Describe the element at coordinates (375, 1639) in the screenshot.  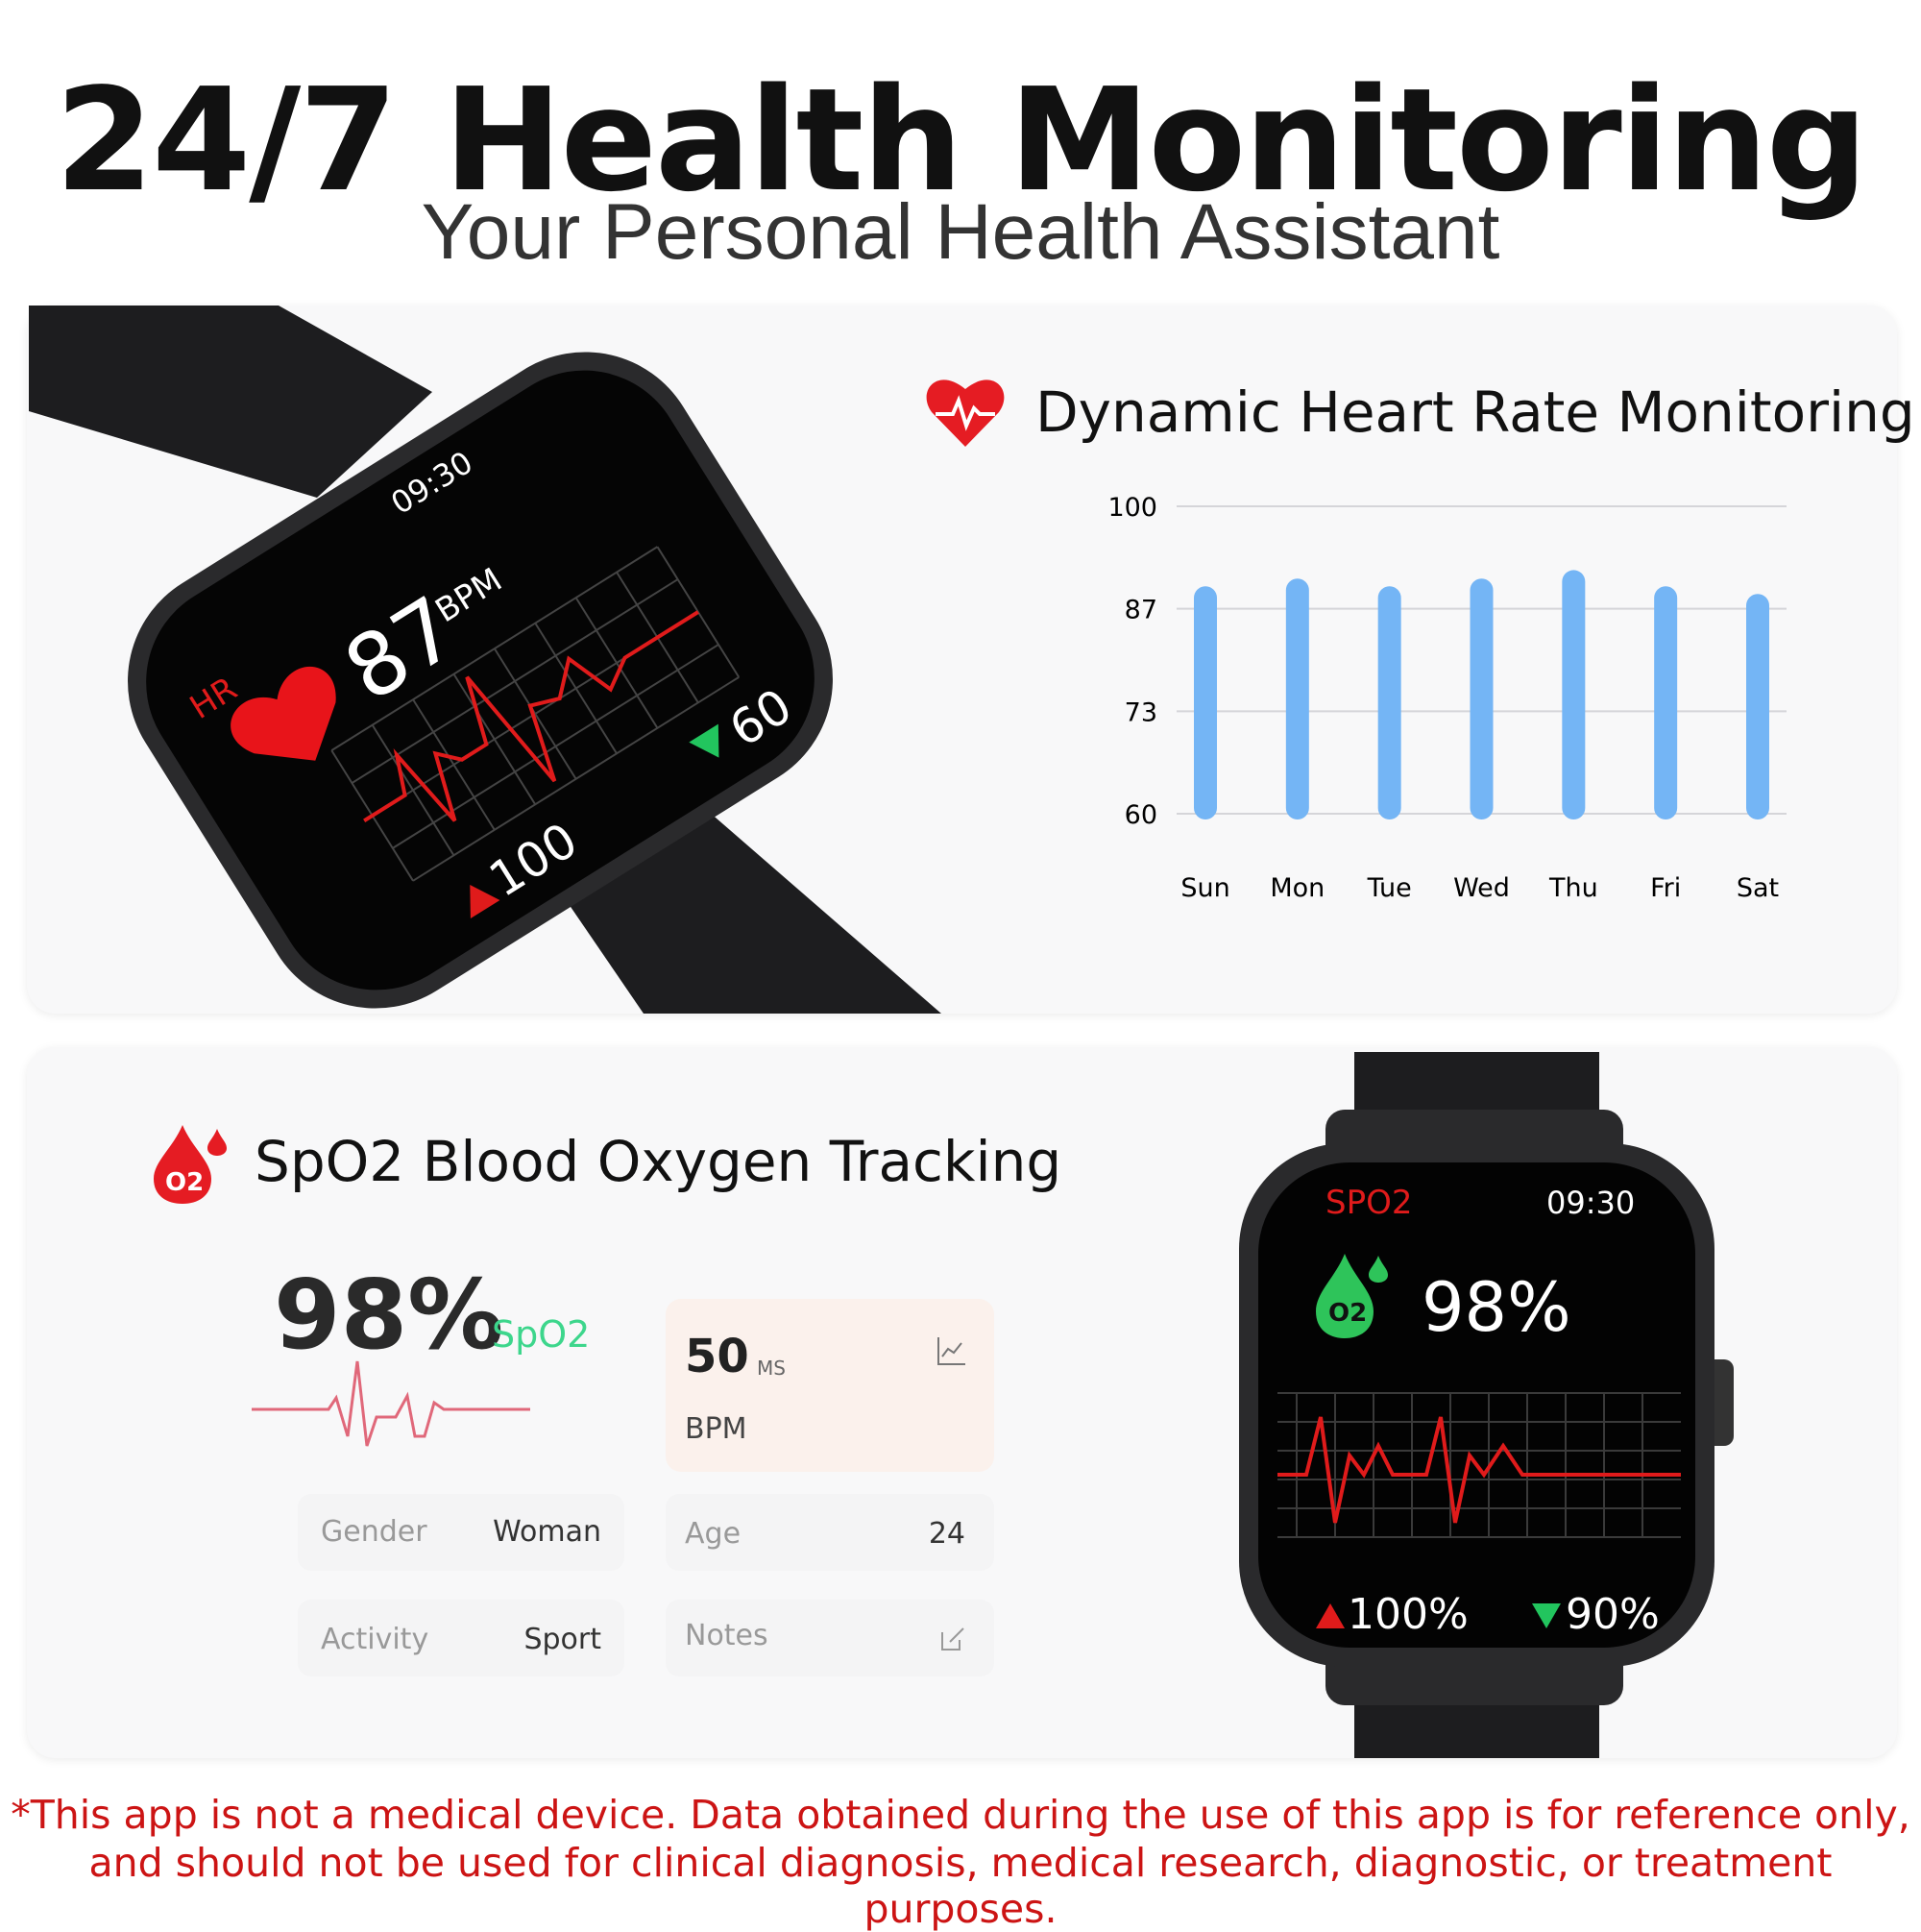
I see `activity-label: Activity` at that location.